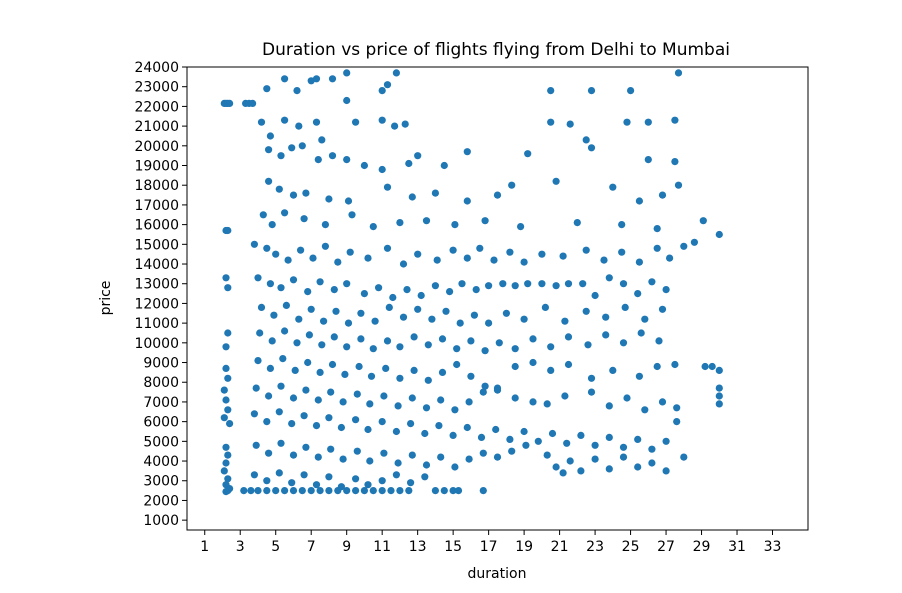 This screenshot has height=593, width=902. Describe the element at coordinates (560, 547) in the screenshot. I see `x-tick-label: 21` at that location.